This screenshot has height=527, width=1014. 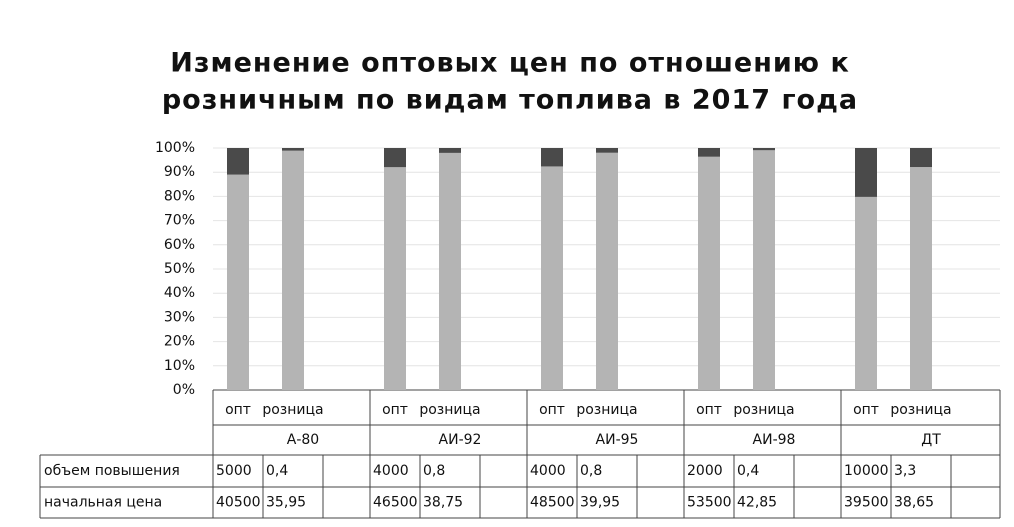 What do you see at coordinates (179, 317) in the screenshot?
I see `y-tick-label: 30%` at bounding box center [179, 317].